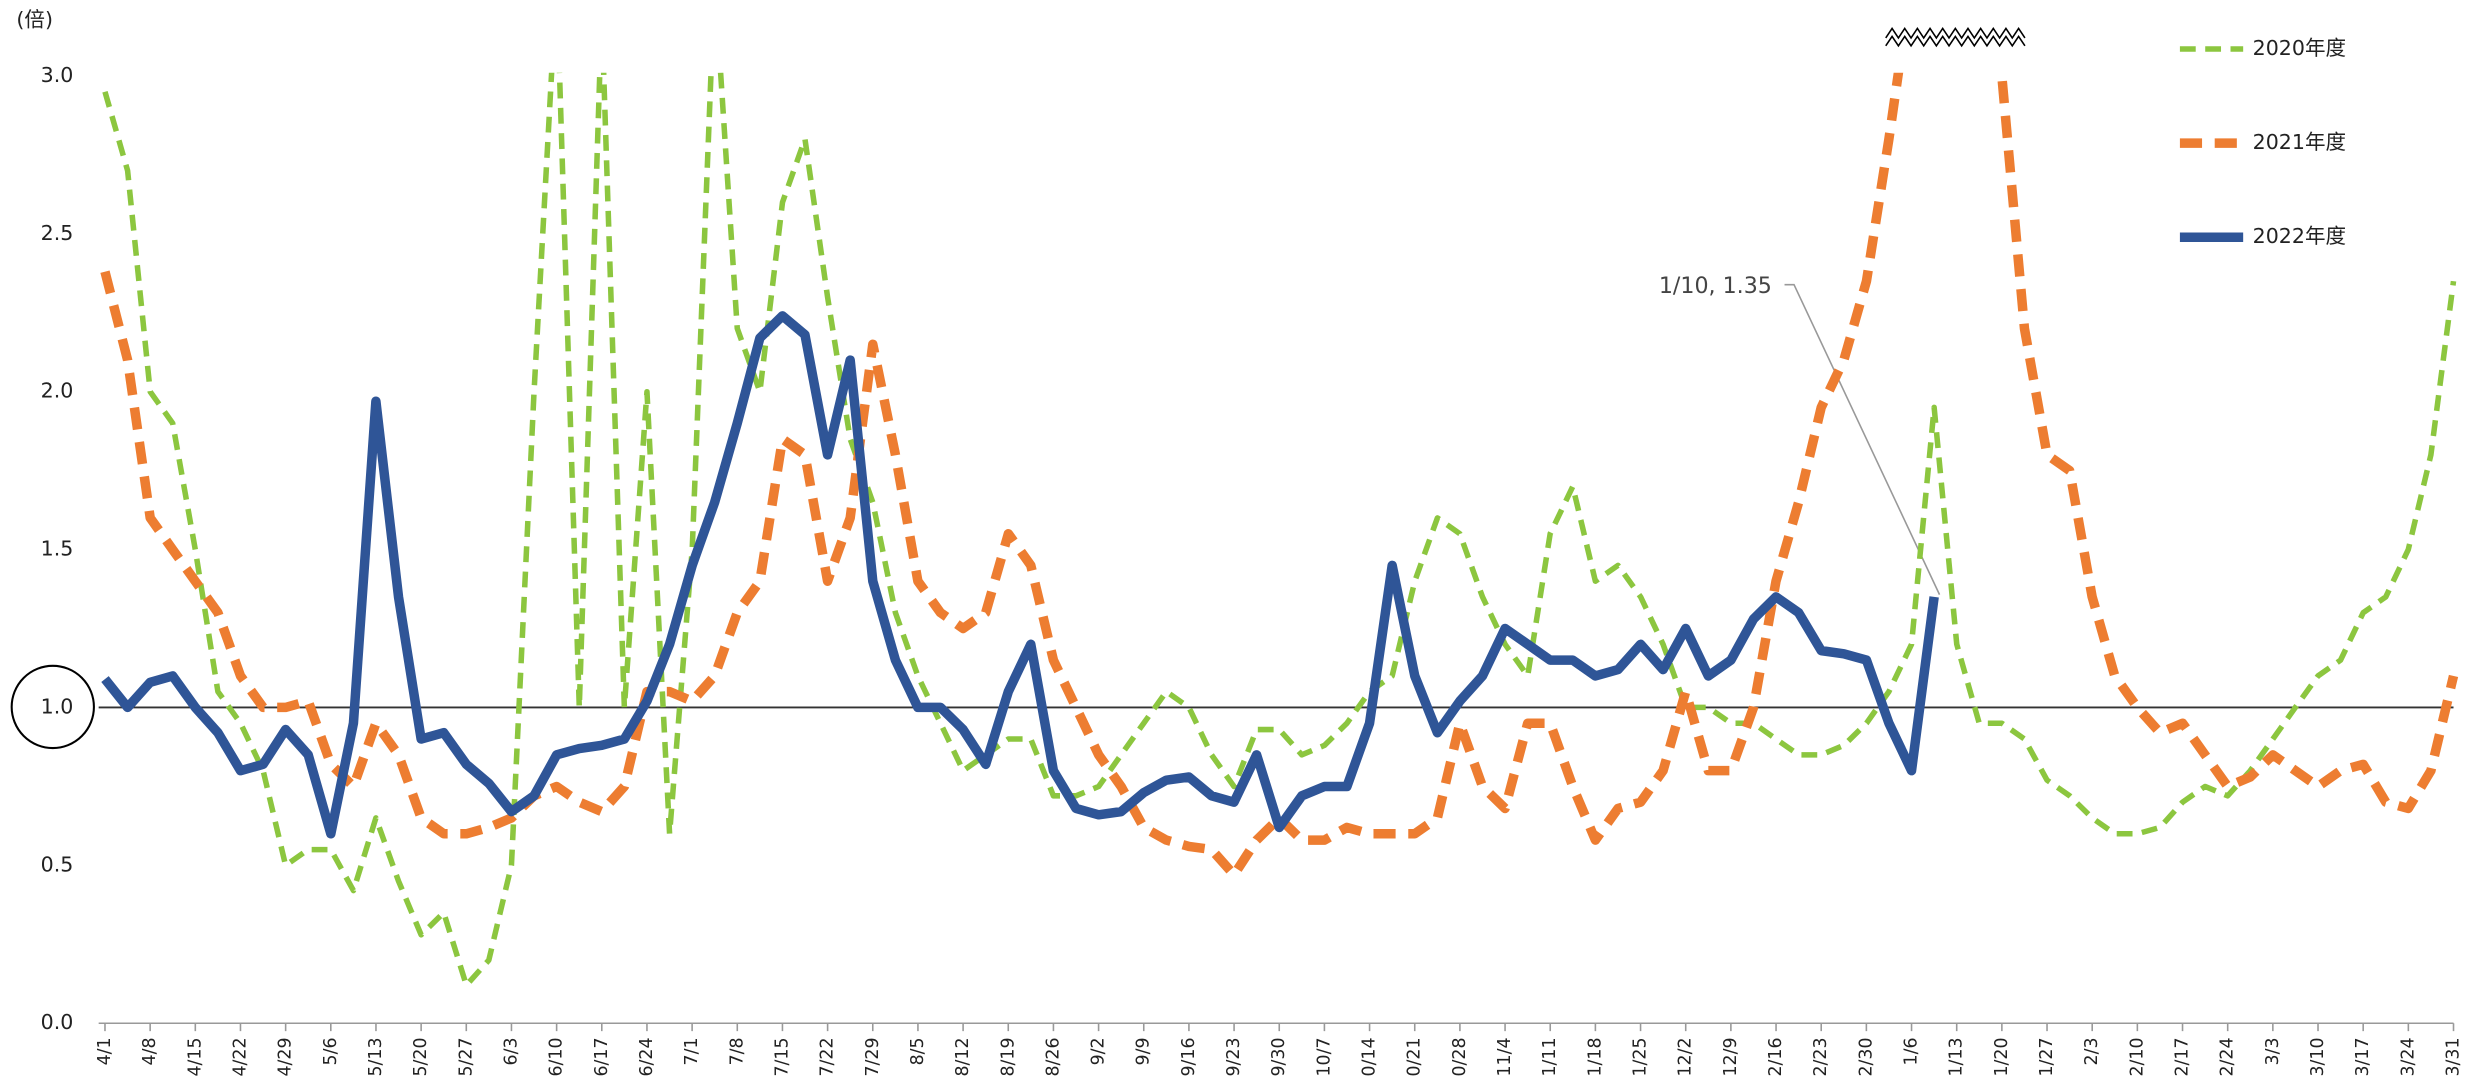 Image resolution: width=2481 pixels, height=1077 pixels. Describe the element at coordinates (2183, 1056) in the screenshot. I see `x-tick-label: 2/17` at that location.